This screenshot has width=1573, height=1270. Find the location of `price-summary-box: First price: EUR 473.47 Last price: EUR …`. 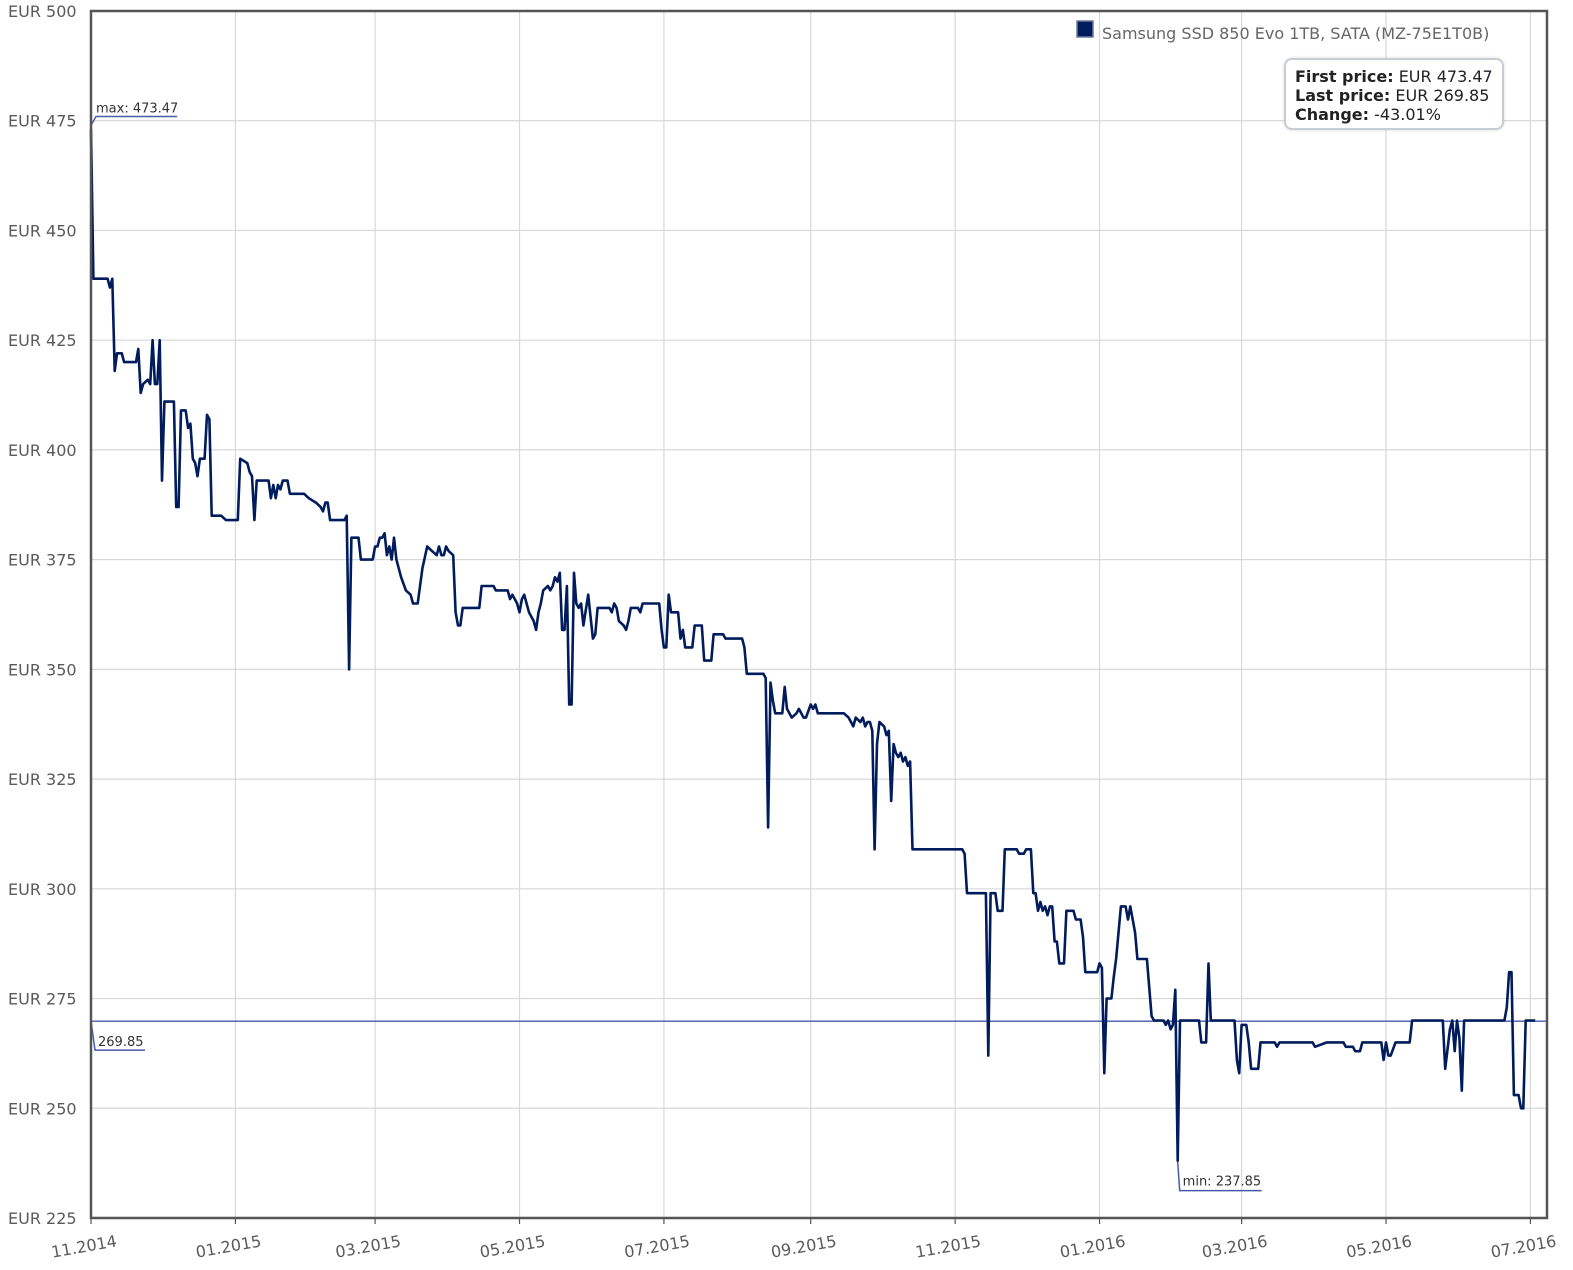

price-summary-box: First price: EUR 473.47 Last price: EUR … is located at coordinates (1394, 94).